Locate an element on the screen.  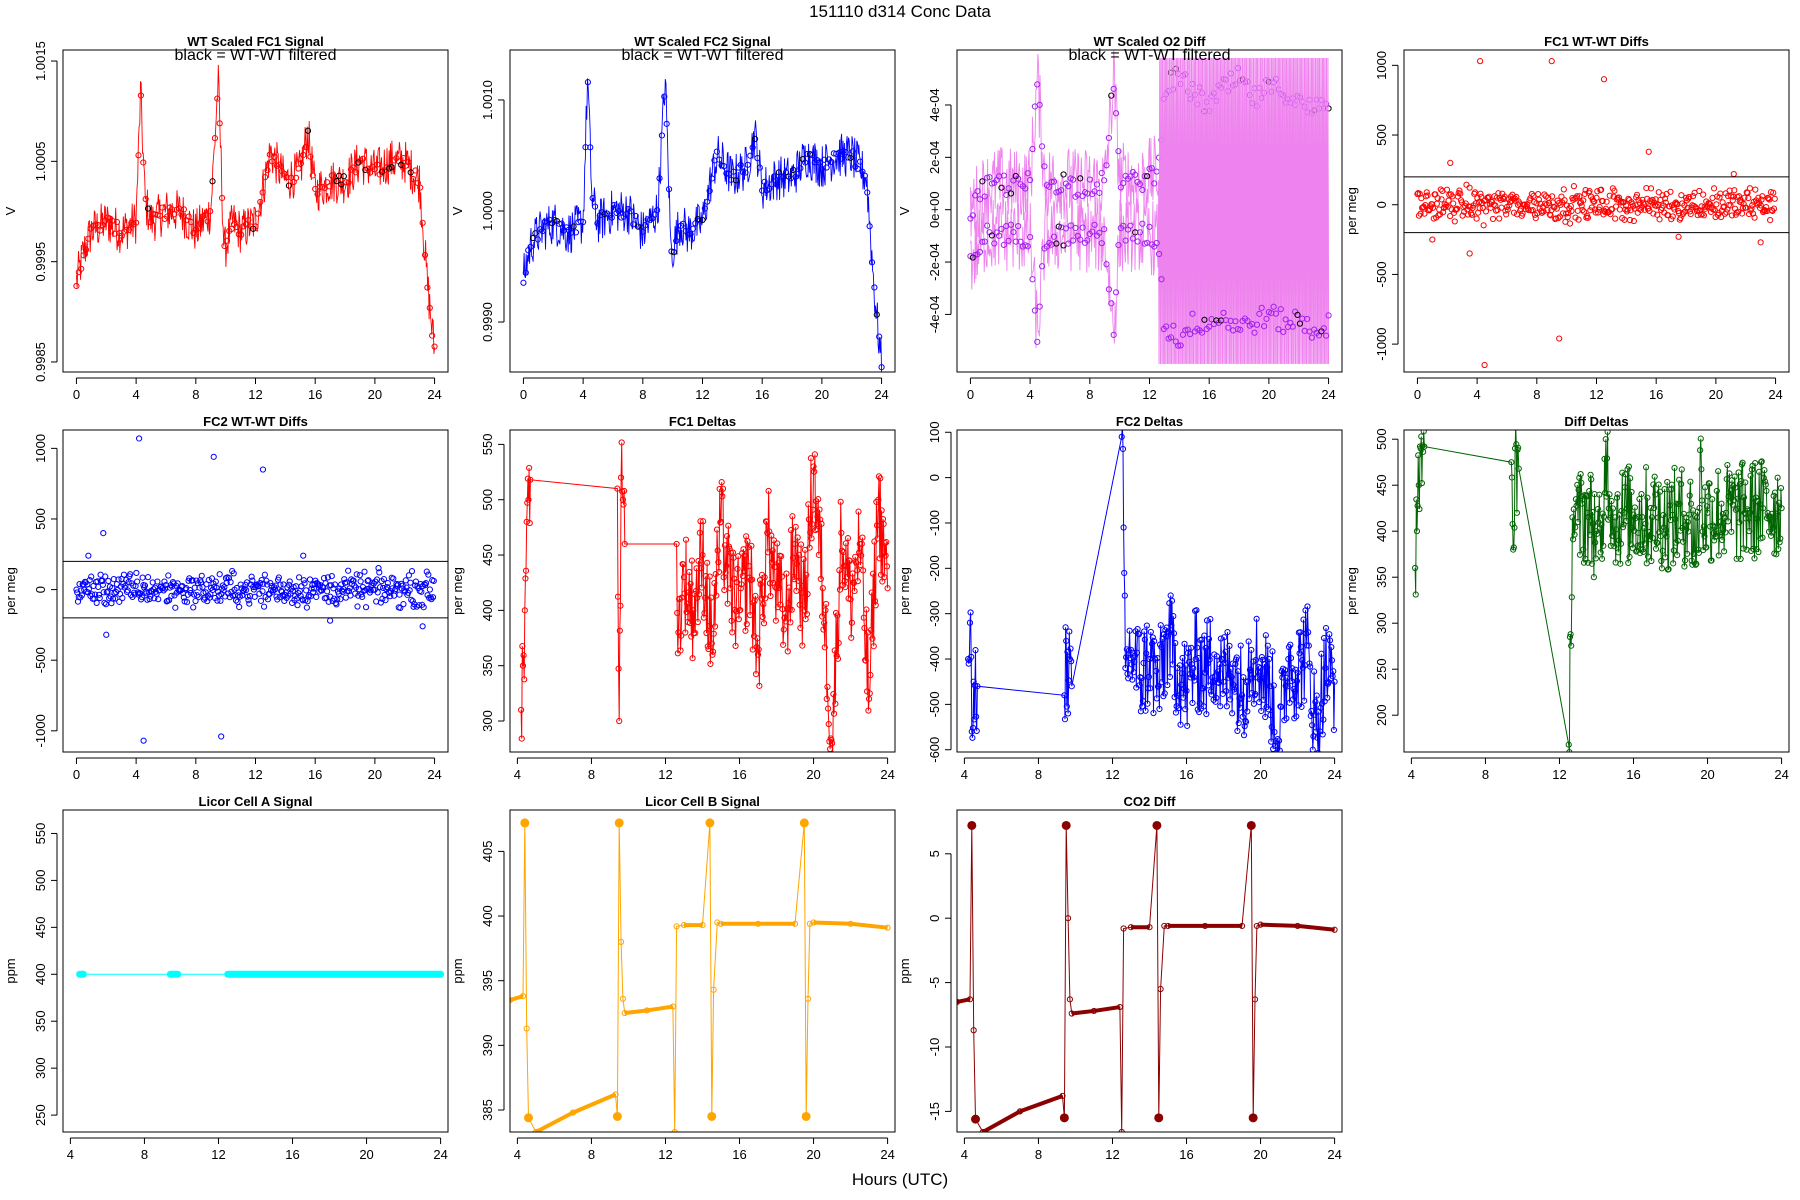
page-title: 151110 d314 Conc Data is located at coordinates (900, 11).